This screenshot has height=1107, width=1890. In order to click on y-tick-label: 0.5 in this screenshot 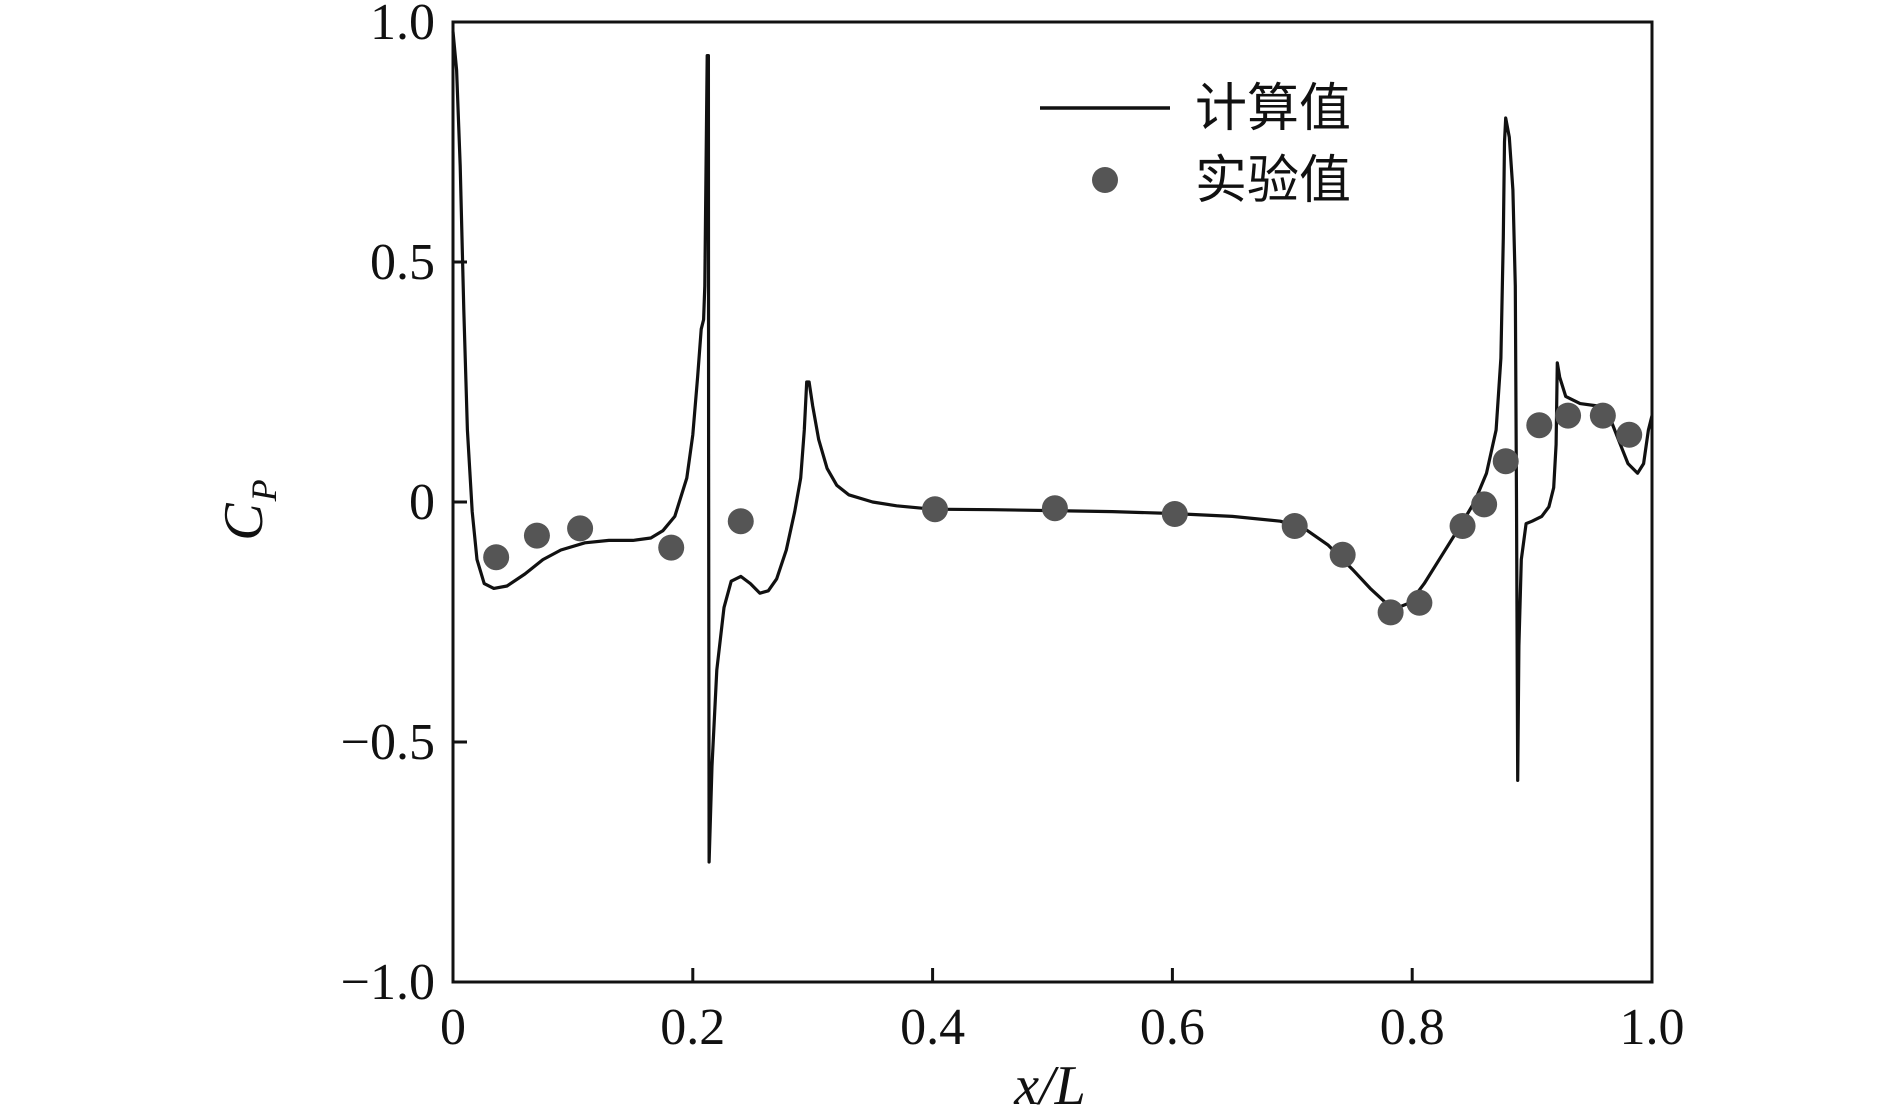, I will do `click(402, 262)`.